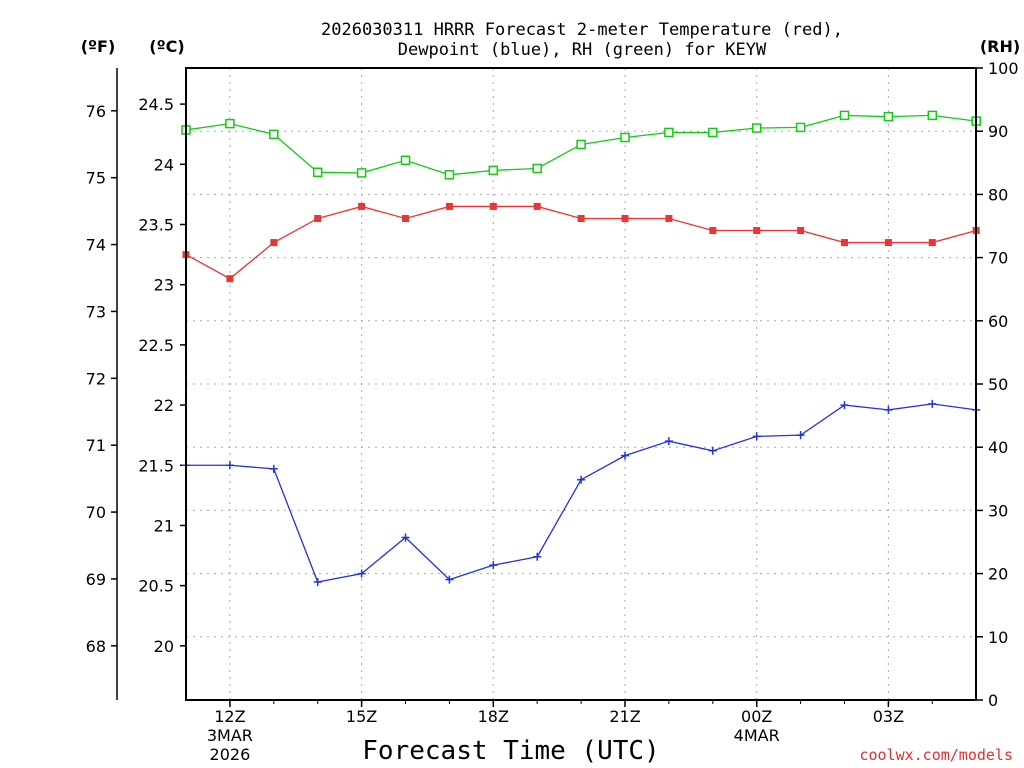 The image size is (1024, 768). What do you see at coordinates (510, 751) in the screenshot?
I see `x-axis-title: Forecast Time (UTC)` at bounding box center [510, 751].